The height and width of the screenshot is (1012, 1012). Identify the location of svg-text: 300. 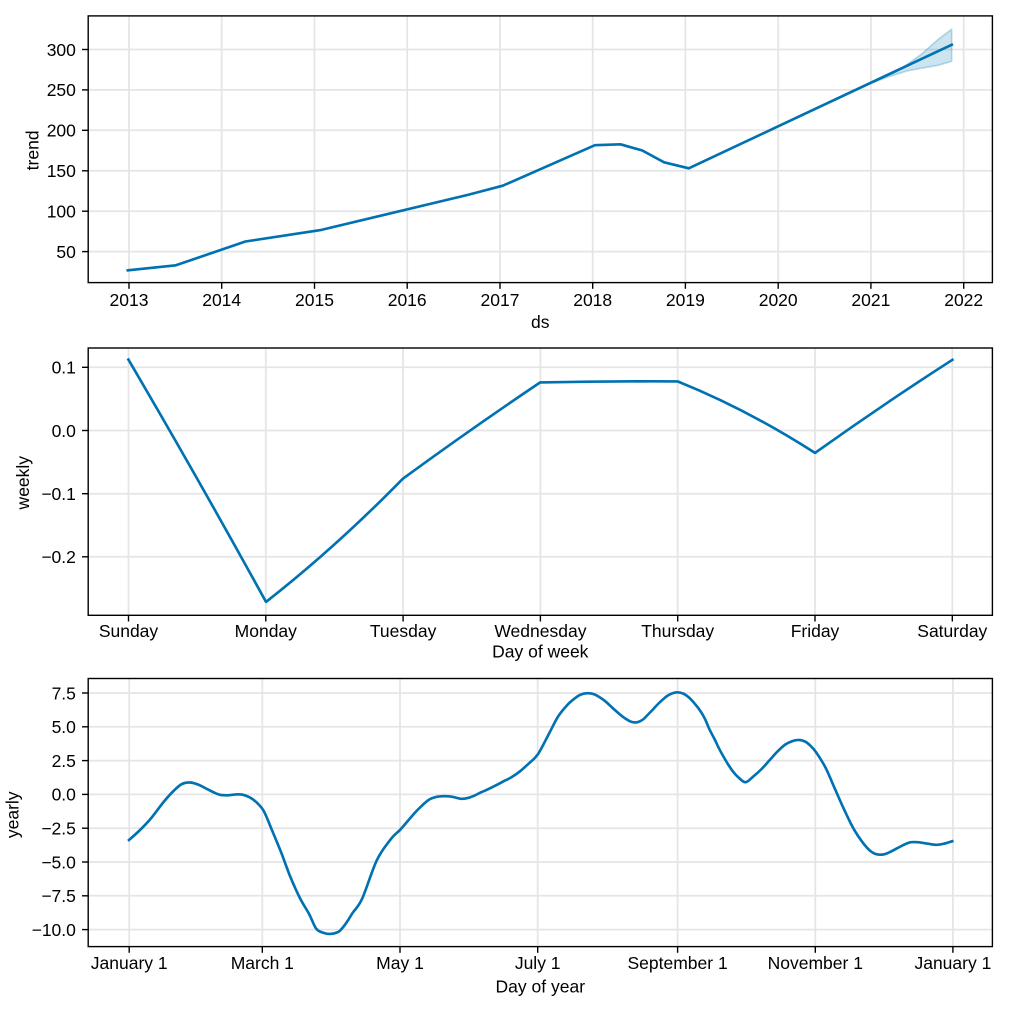
(61, 50).